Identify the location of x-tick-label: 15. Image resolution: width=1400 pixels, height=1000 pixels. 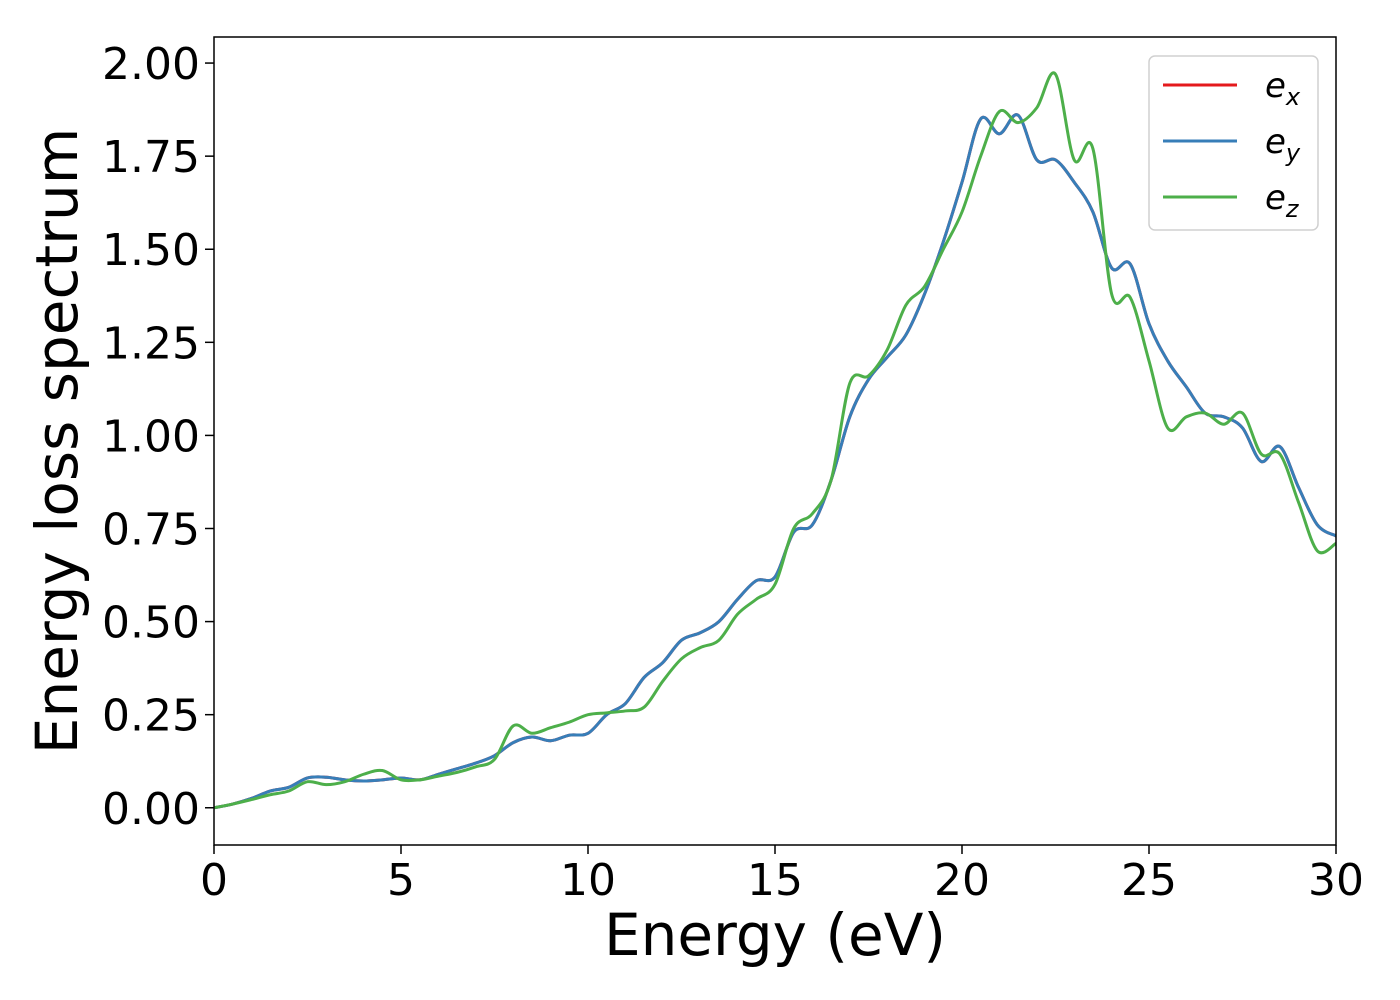
(775, 880).